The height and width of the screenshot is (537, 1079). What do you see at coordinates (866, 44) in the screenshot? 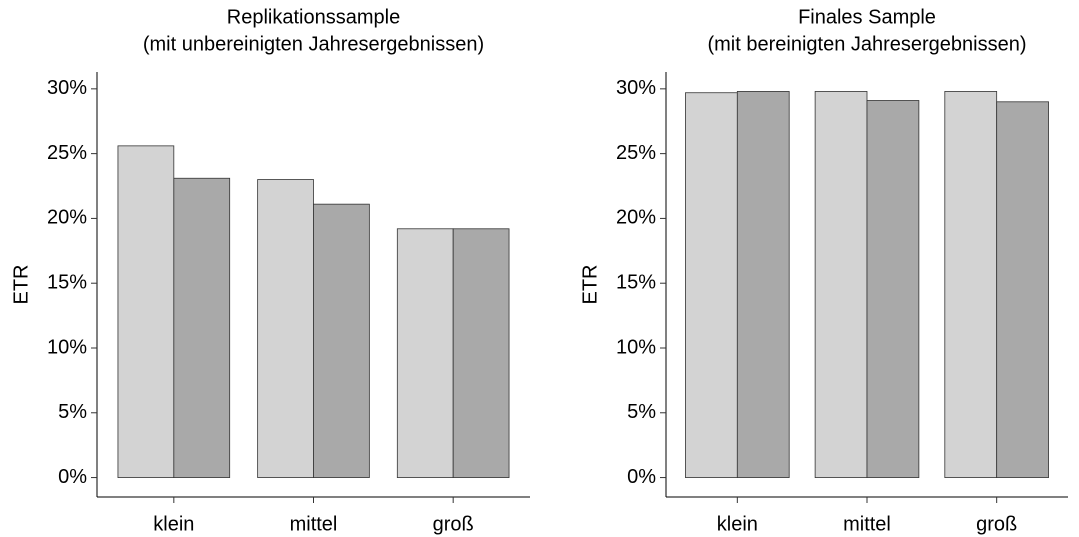
I see `chart-title: (mit bereinigten Jahresergebnissen)` at bounding box center [866, 44].